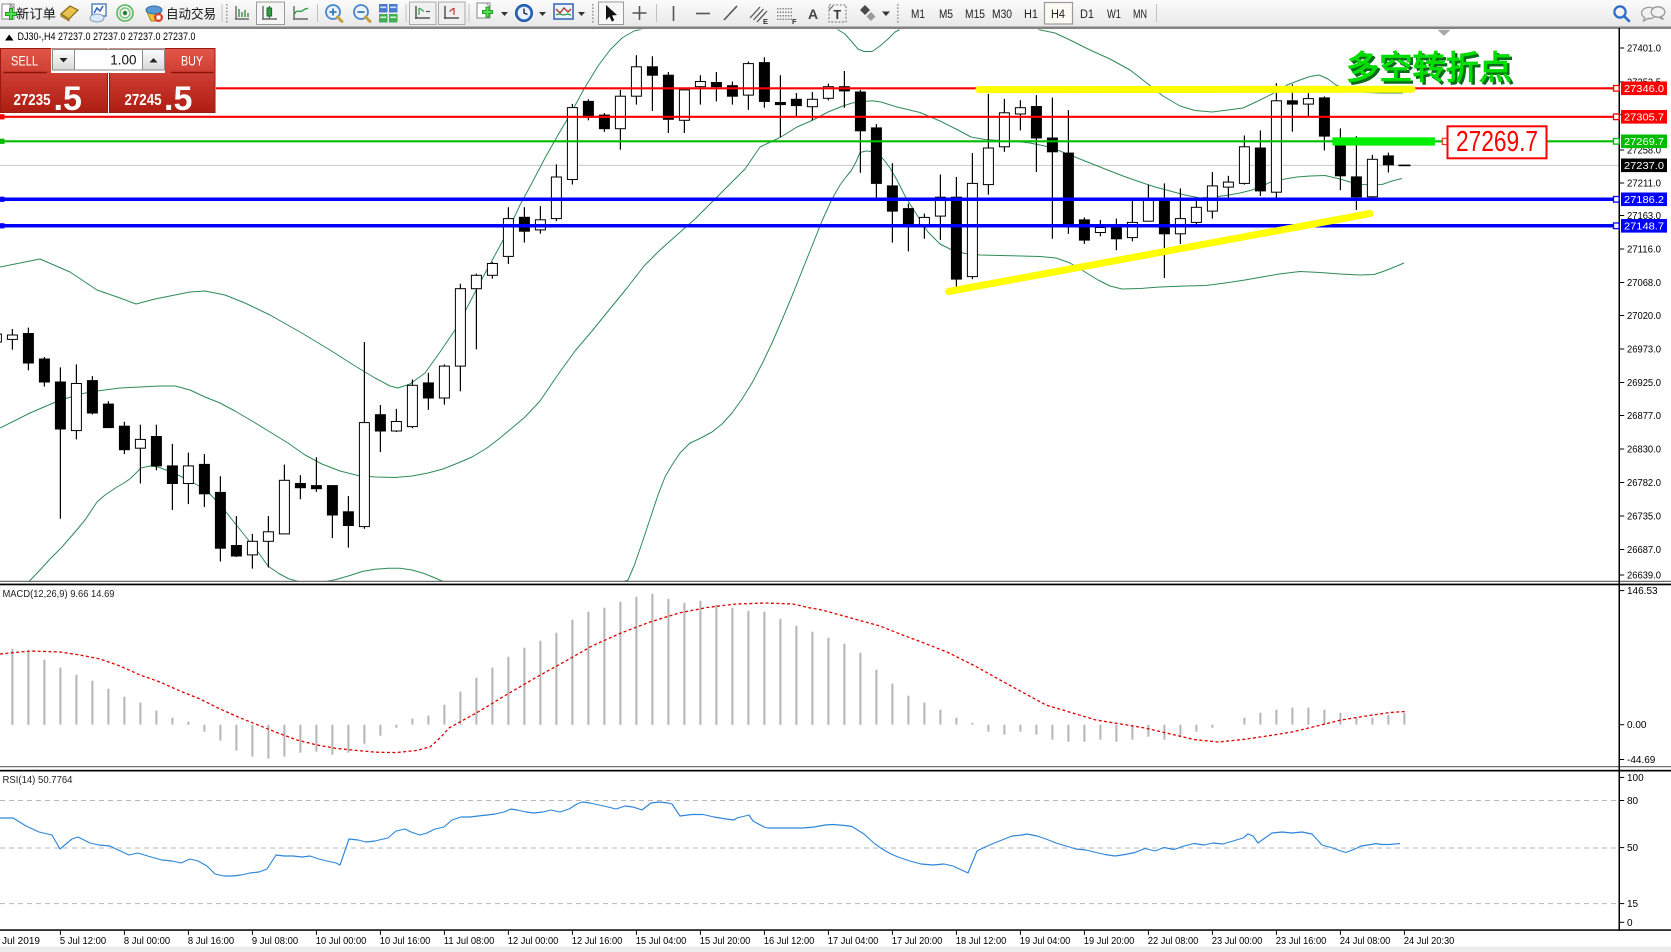 The image size is (1671, 952). Describe the element at coordinates (533, 941) in the screenshot. I see `svg-text: 12 Jul 00:00` at that location.